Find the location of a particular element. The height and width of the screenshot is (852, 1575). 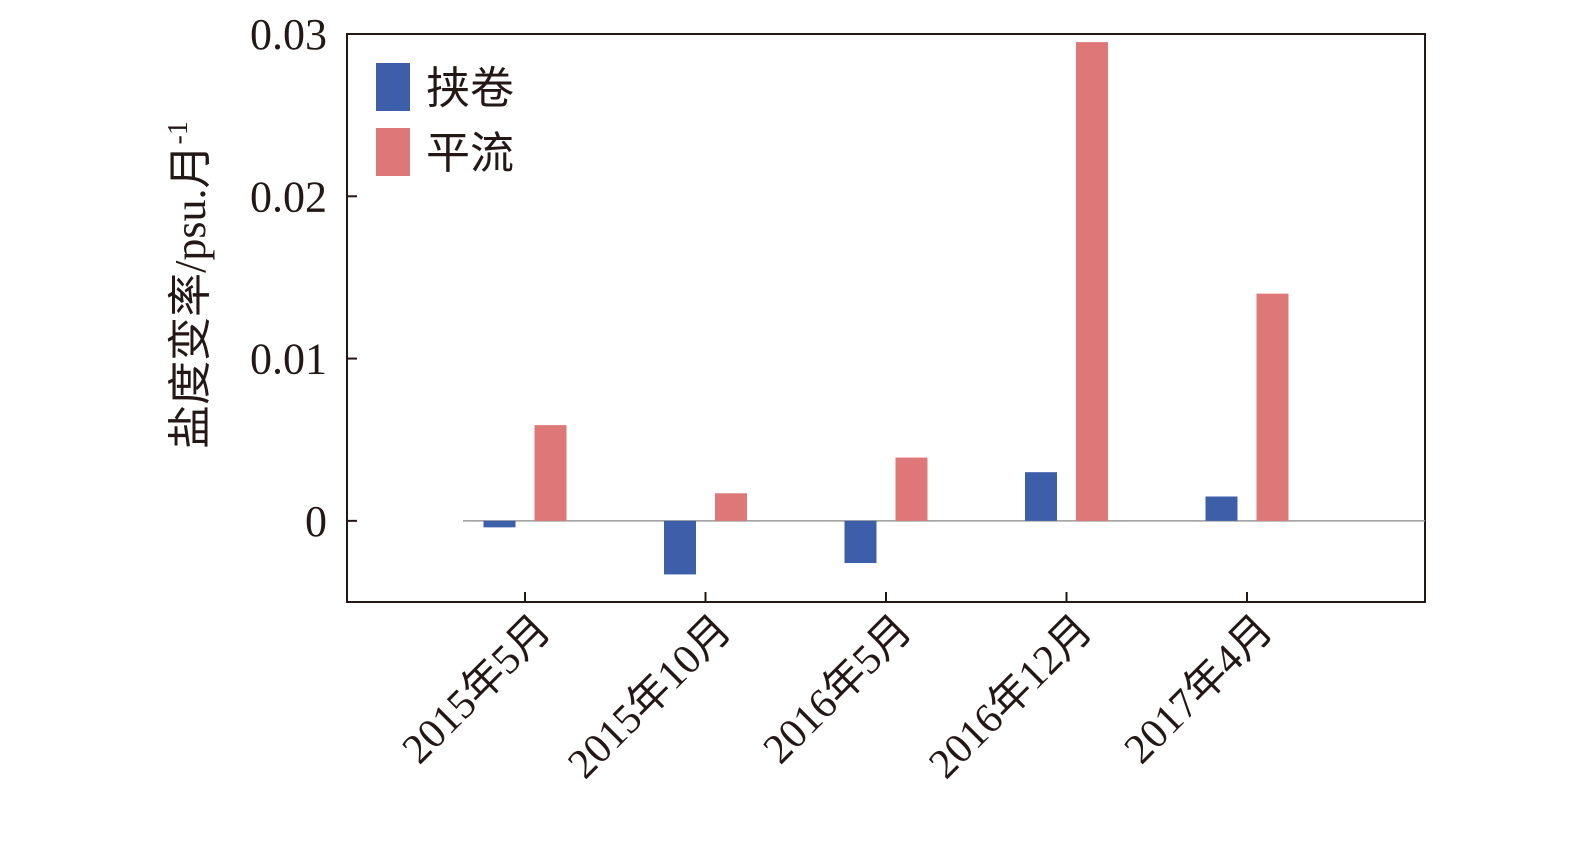

y-tick-label: 0.03 is located at coordinates (288, 34).